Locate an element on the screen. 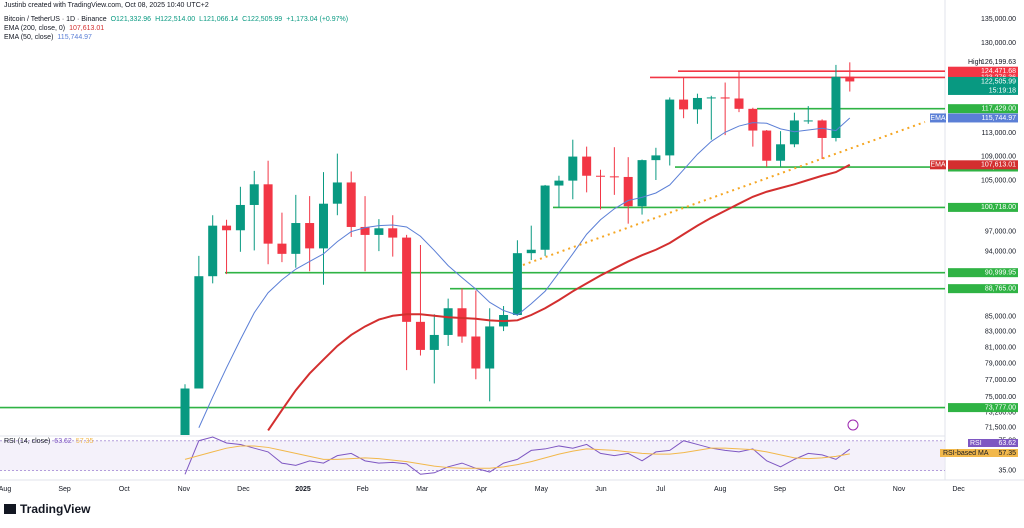 The height and width of the screenshot is (528, 1024). x-tick-label: 2025 is located at coordinates (303, 489).